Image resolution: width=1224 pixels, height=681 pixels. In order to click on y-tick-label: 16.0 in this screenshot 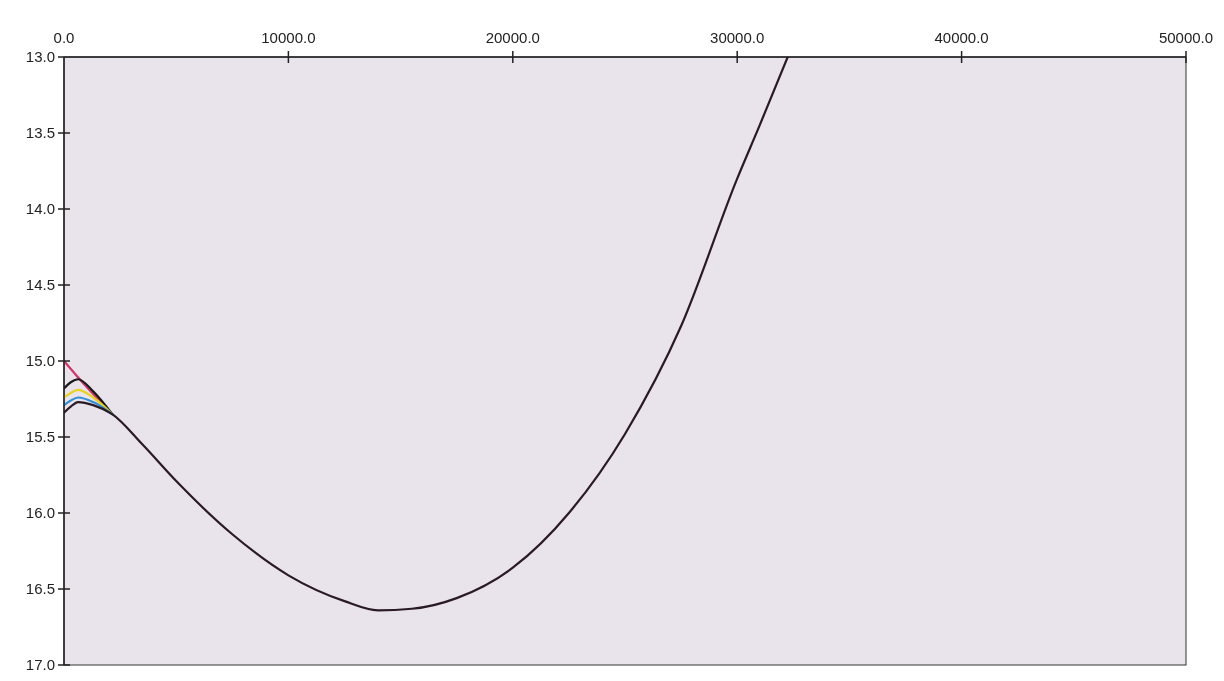, I will do `click(40, 513)`.